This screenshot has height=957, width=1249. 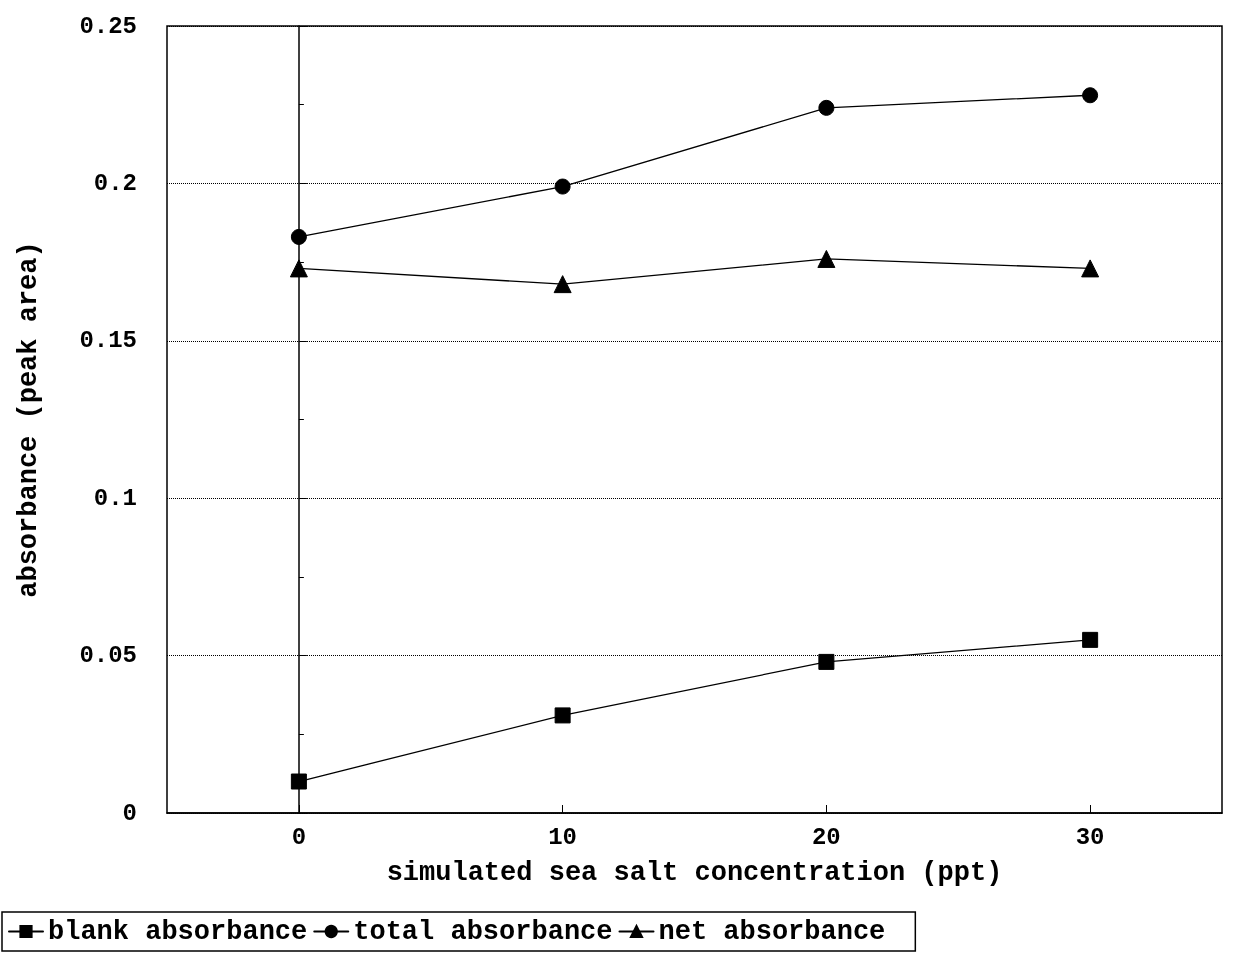 I want to click on y-tick-label: 0, so click(x=129, y=813).